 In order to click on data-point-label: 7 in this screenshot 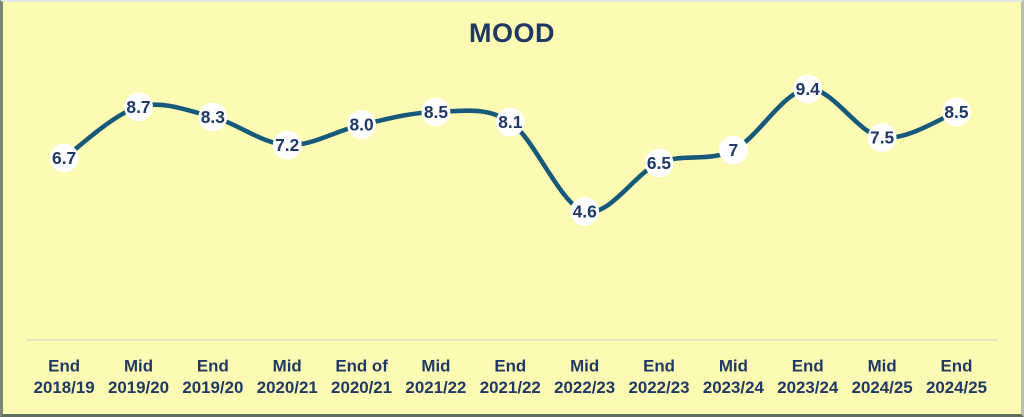, I will do `click(734, 150)`.